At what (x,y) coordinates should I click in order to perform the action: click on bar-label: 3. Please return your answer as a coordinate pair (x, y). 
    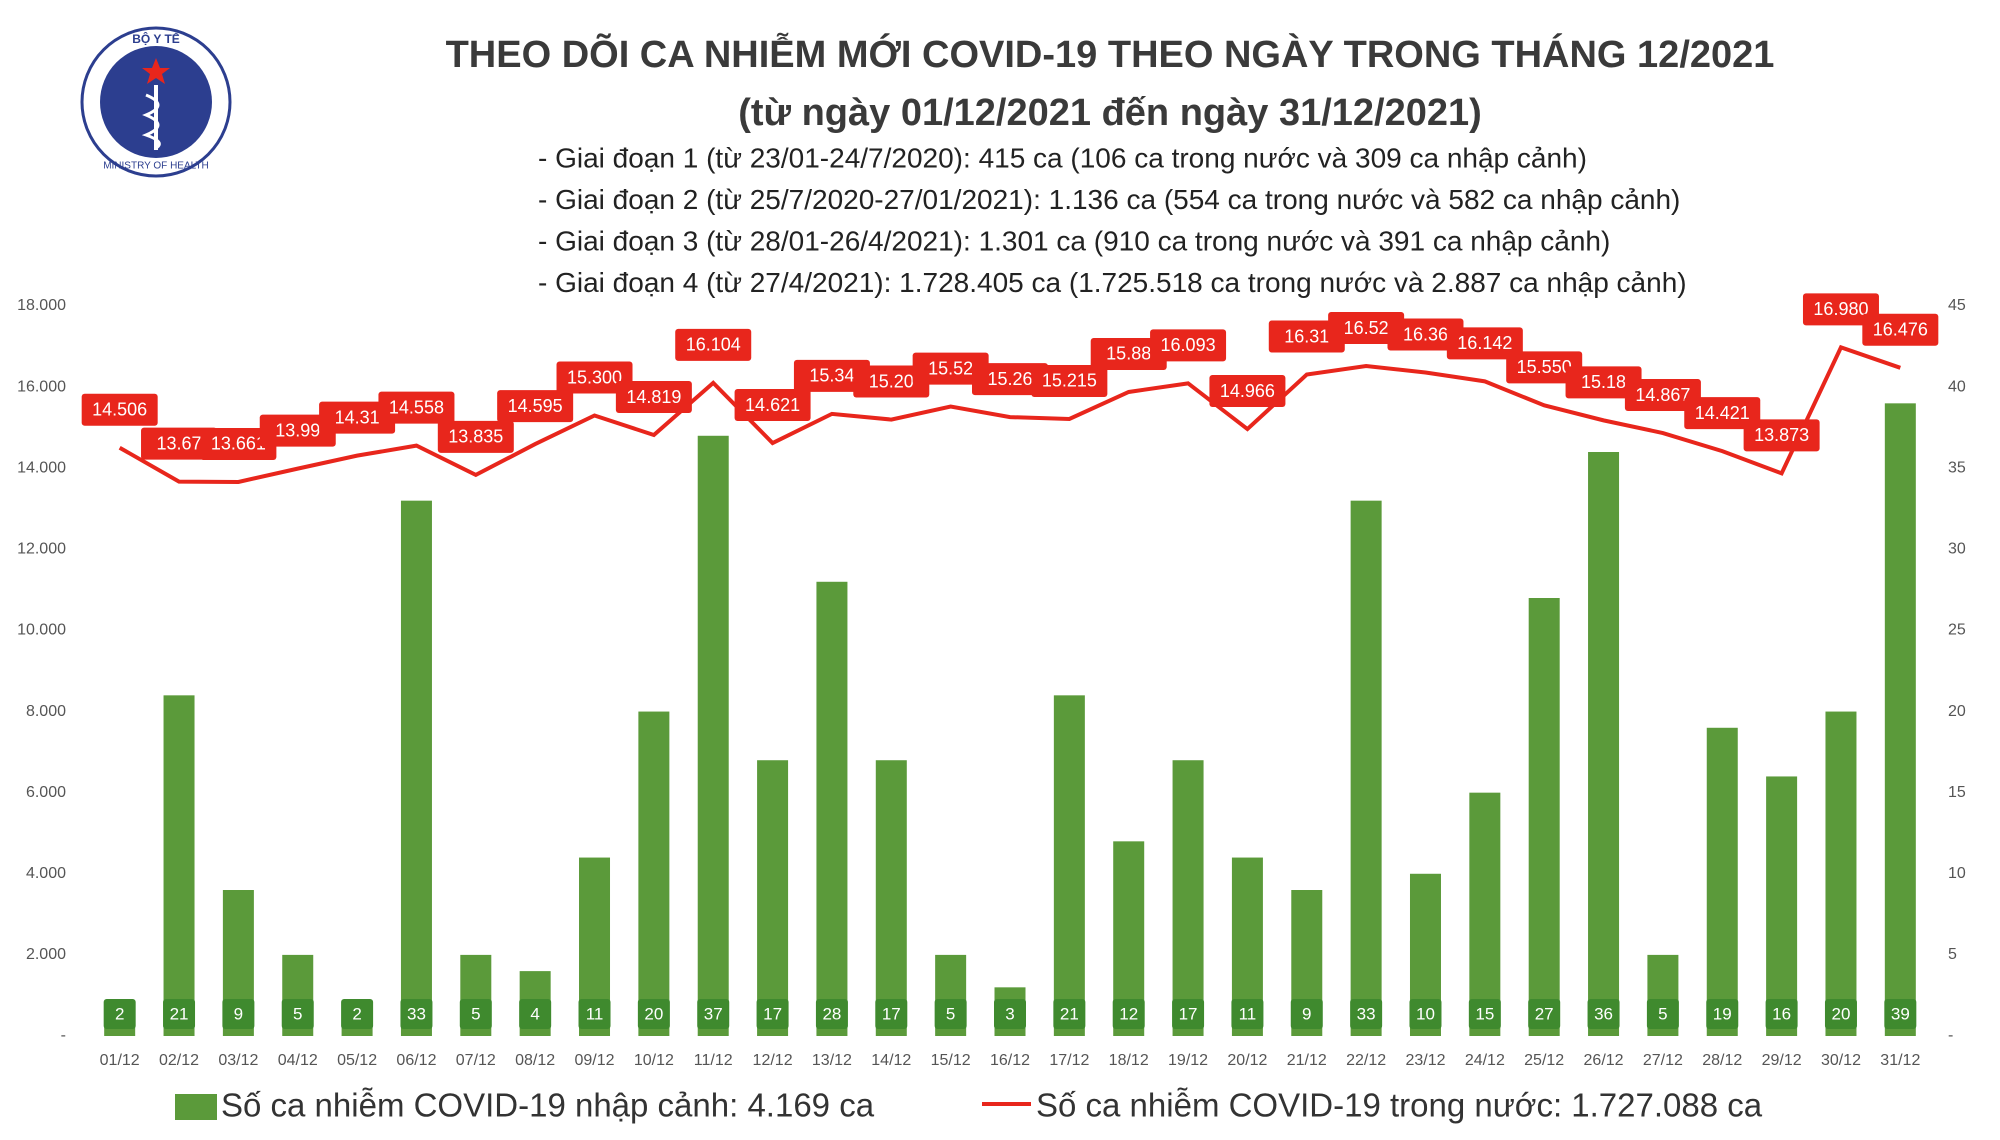
    Looking at the image, I should click on (1009, 1013).